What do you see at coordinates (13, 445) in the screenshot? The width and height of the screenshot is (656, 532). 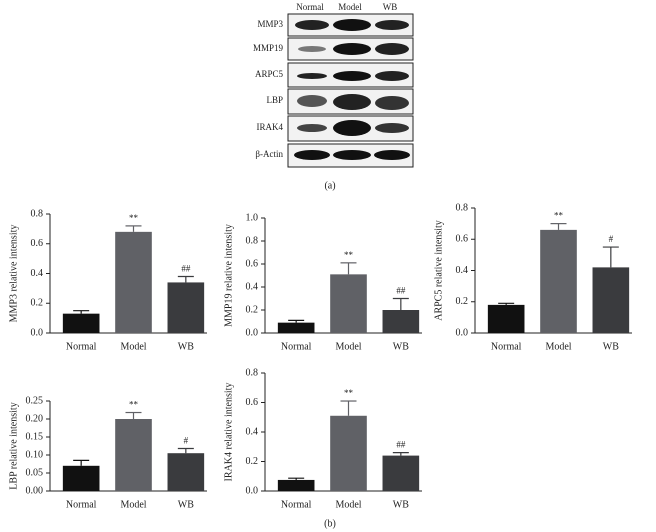 I see `y-axis-label: LBP relative intensity` at bounding box center [13, 445].